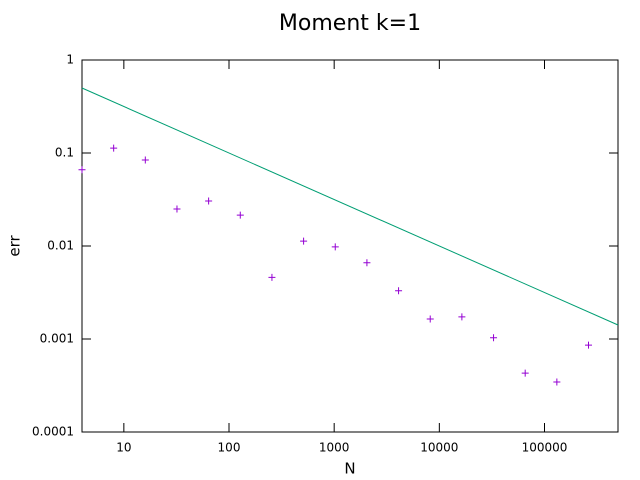 The height and width of the screenshot is (480, 640). I want to click on y-tick-label: 0.01, so click(60, 246).